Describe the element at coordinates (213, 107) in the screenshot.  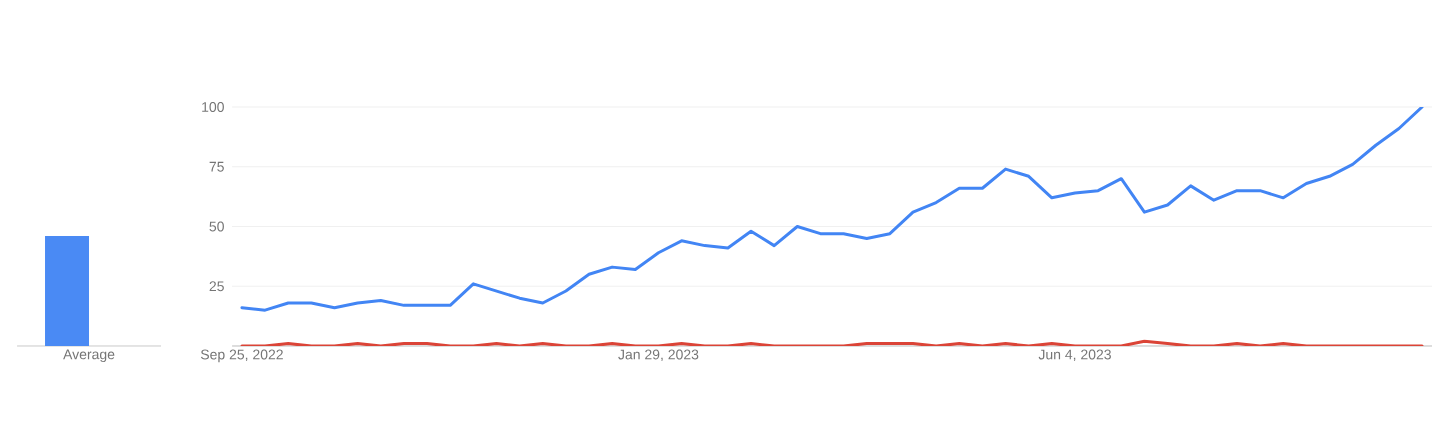
I see `y-tick-label: 100` at that location.